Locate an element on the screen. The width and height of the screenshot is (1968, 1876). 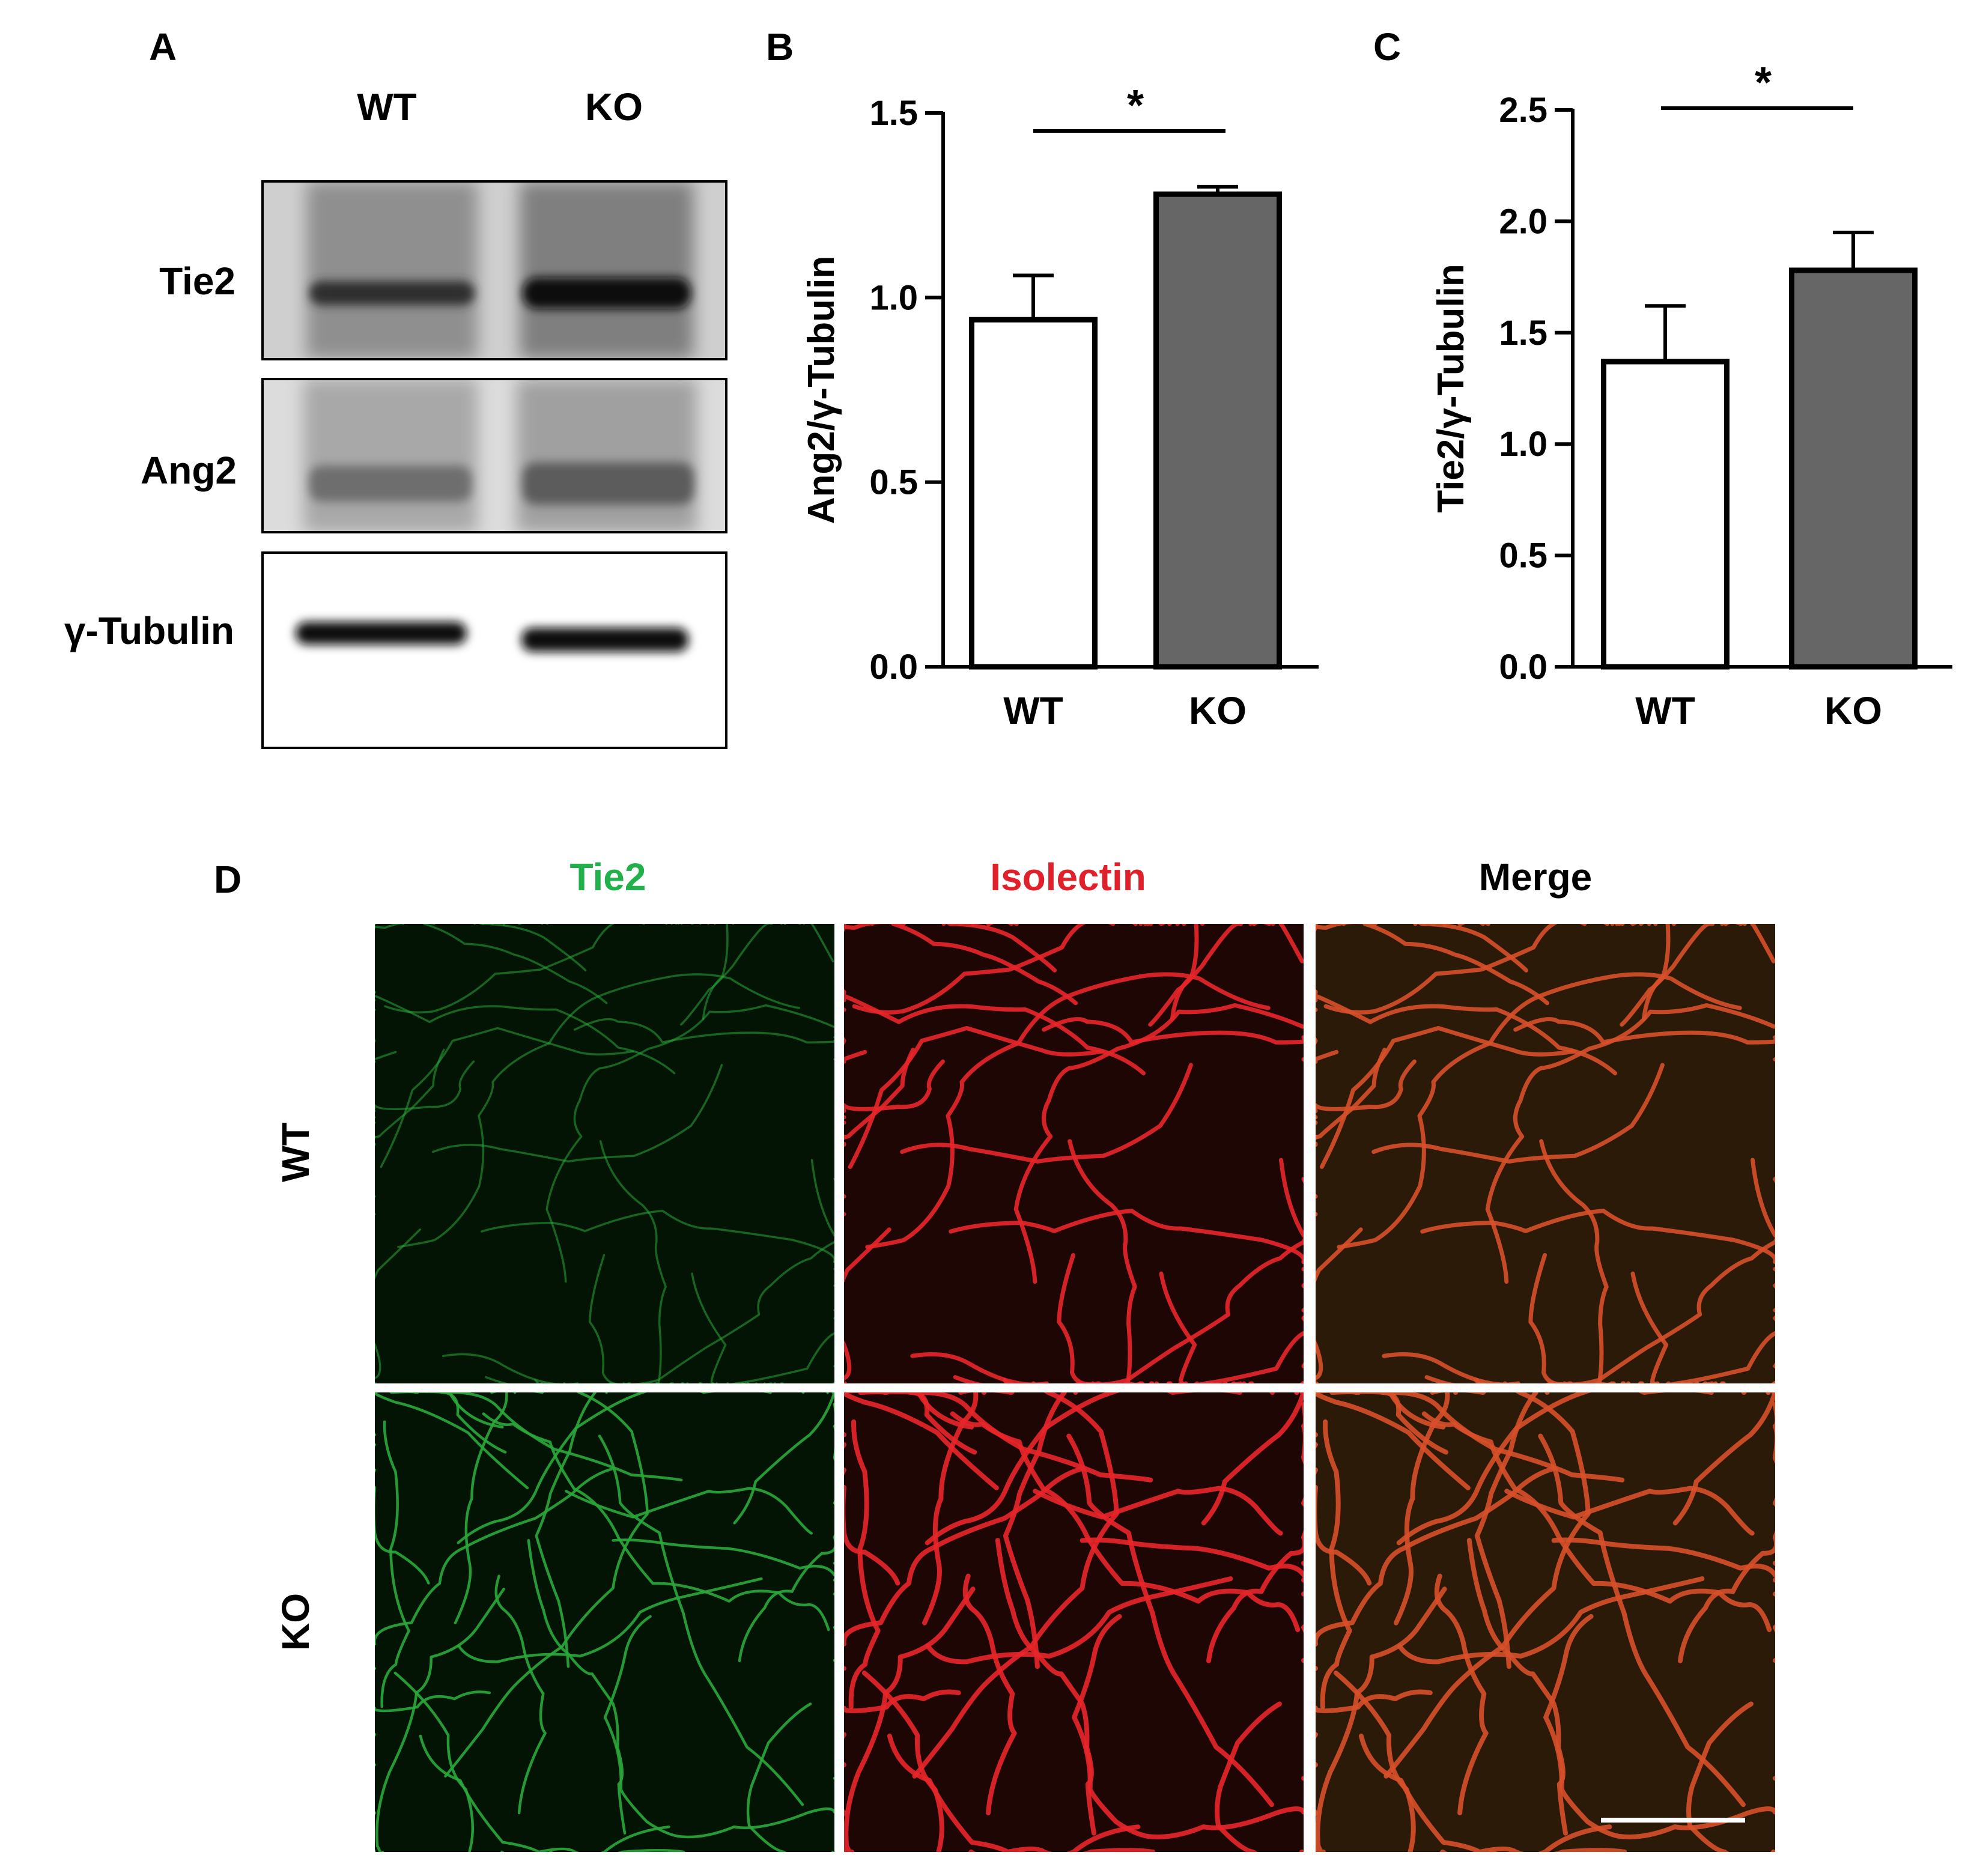
chart-c-bar-wt is located at coordinates (1665, 514).